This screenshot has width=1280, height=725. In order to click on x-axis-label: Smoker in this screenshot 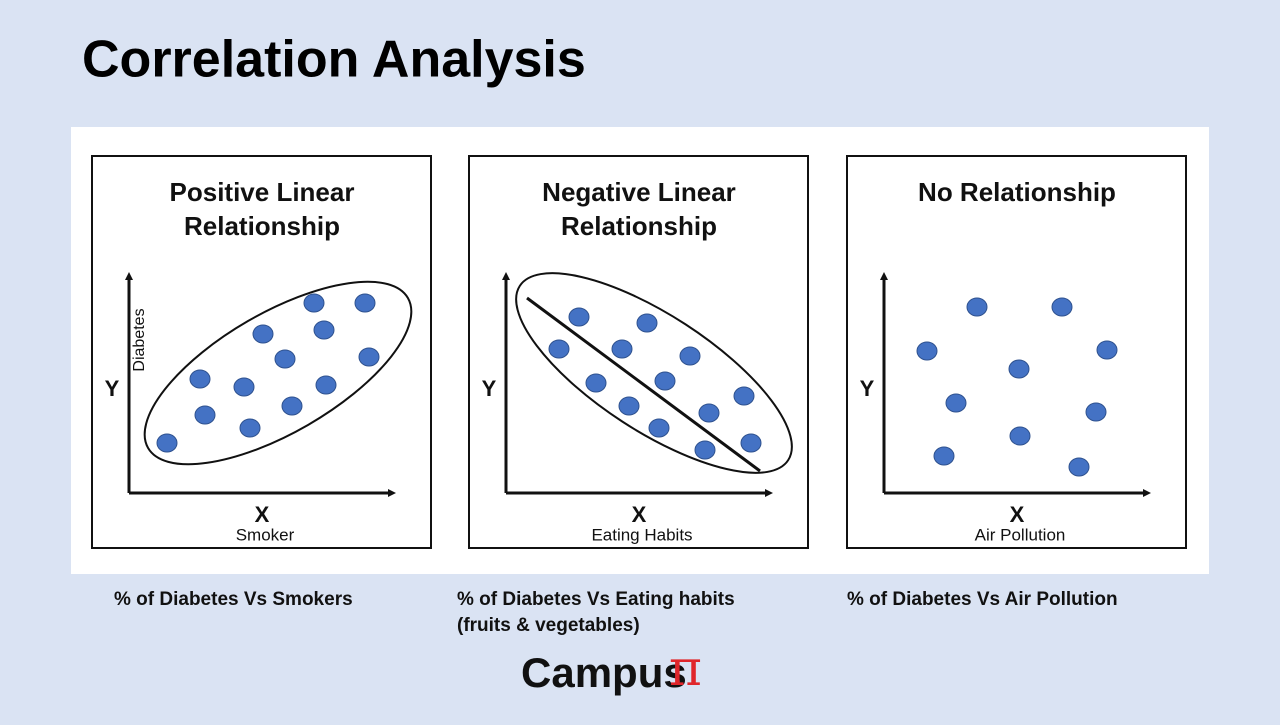, I will do `click(265, 534)`.